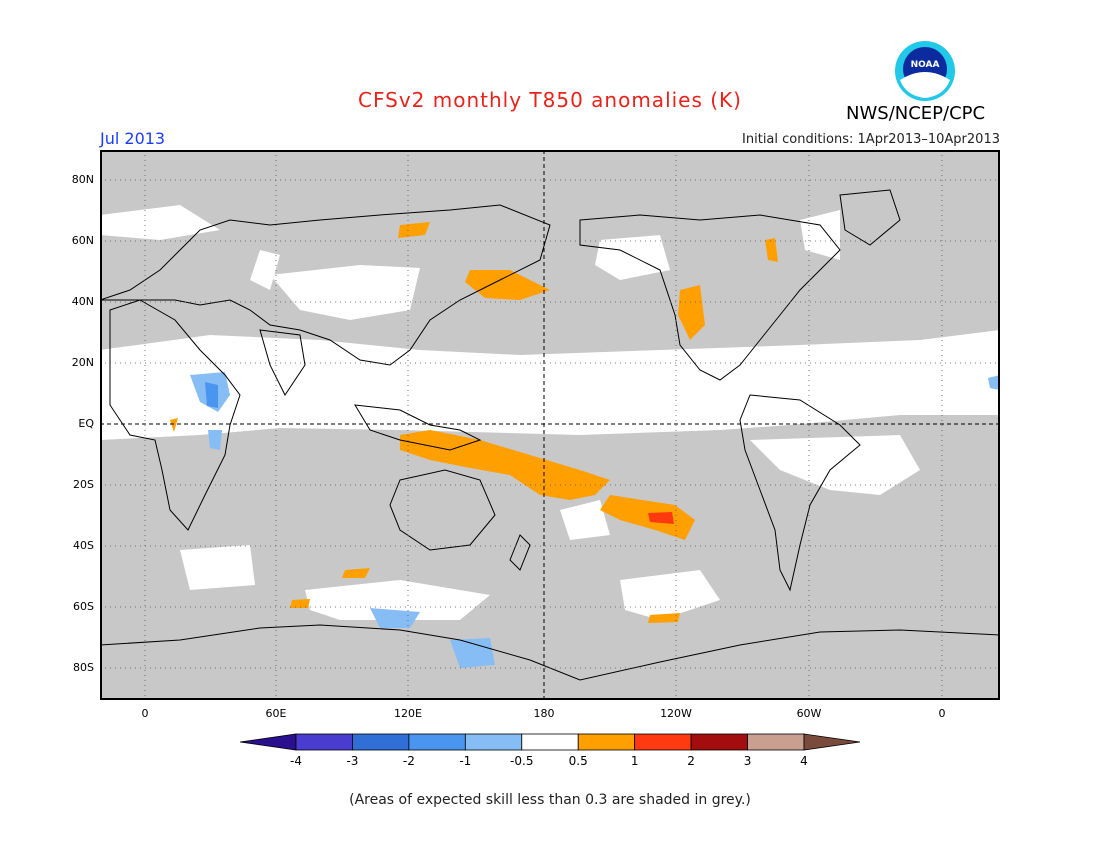 This screenshot has height=850, width=1100. I want to click on noaa-logo: NOAA, so click(925, 71).